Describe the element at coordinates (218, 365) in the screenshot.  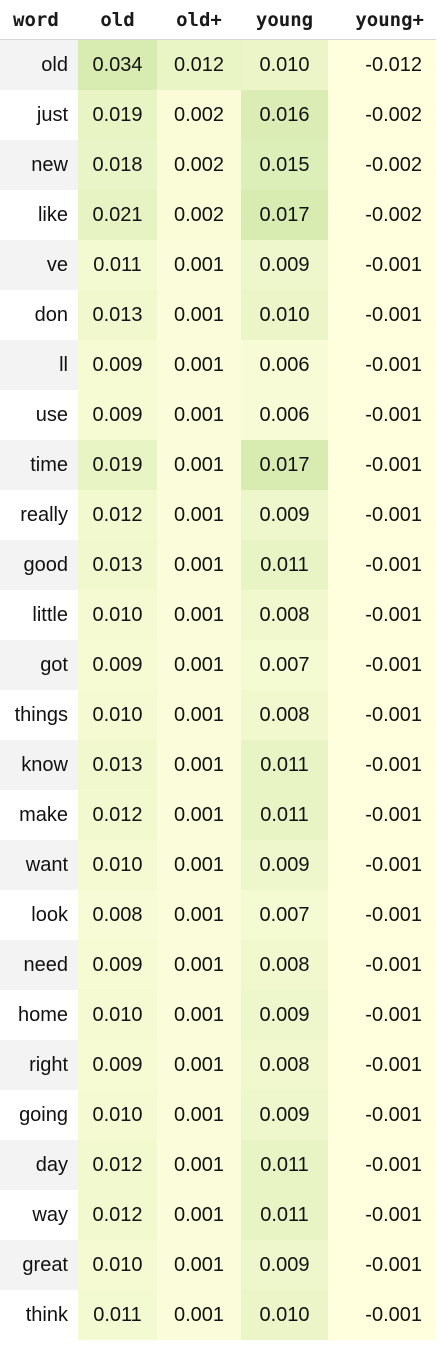
I see `table-row: ll 0.009 0.001 0.006 -0.001` at that location.